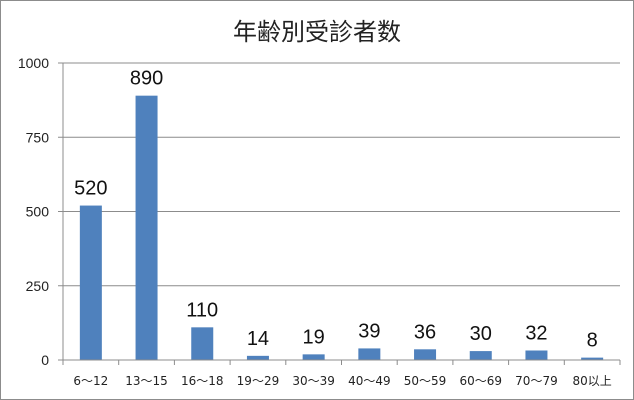  What do you see at coordinates (258, 339) in the screenshot?
I see `data-label: 14` at bounding box center [258, 339].